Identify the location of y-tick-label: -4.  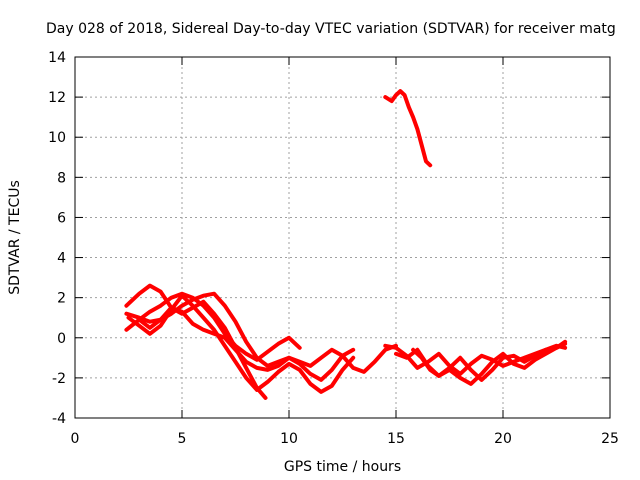
(59, 419).